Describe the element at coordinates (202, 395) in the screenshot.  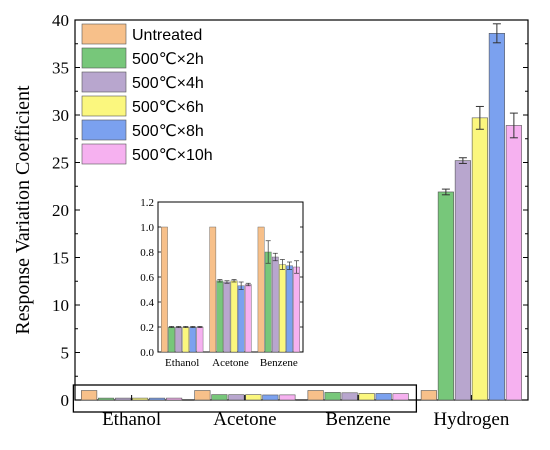
I see `bar-acetone-untreated` at that location.